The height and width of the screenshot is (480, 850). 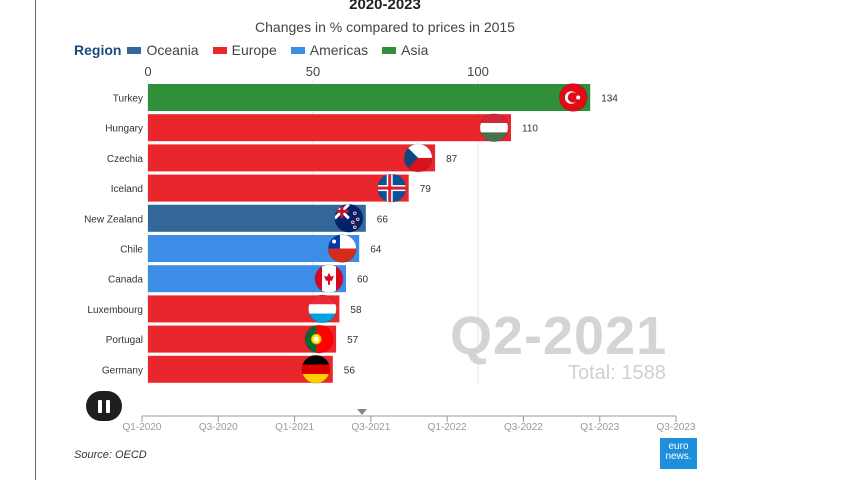 What do you see at coordinates (385, 27) in the screenshot?
I see `chart-subtitle: Changes in % compared to prices in 2015` at bounding box center [385, 27].